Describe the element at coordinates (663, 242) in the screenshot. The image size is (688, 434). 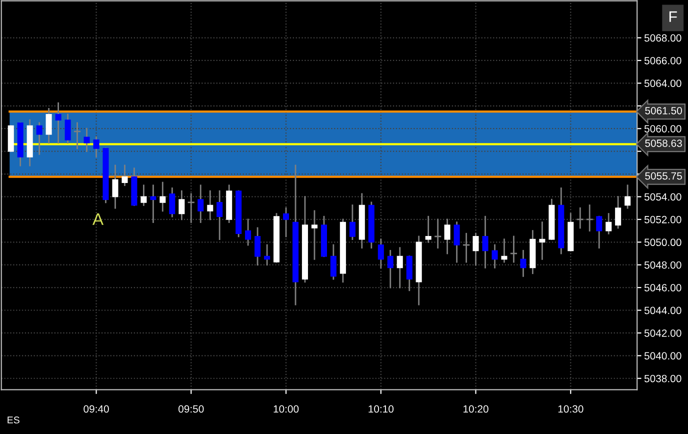
I see `y-tick-label: 5050.00` at that location.